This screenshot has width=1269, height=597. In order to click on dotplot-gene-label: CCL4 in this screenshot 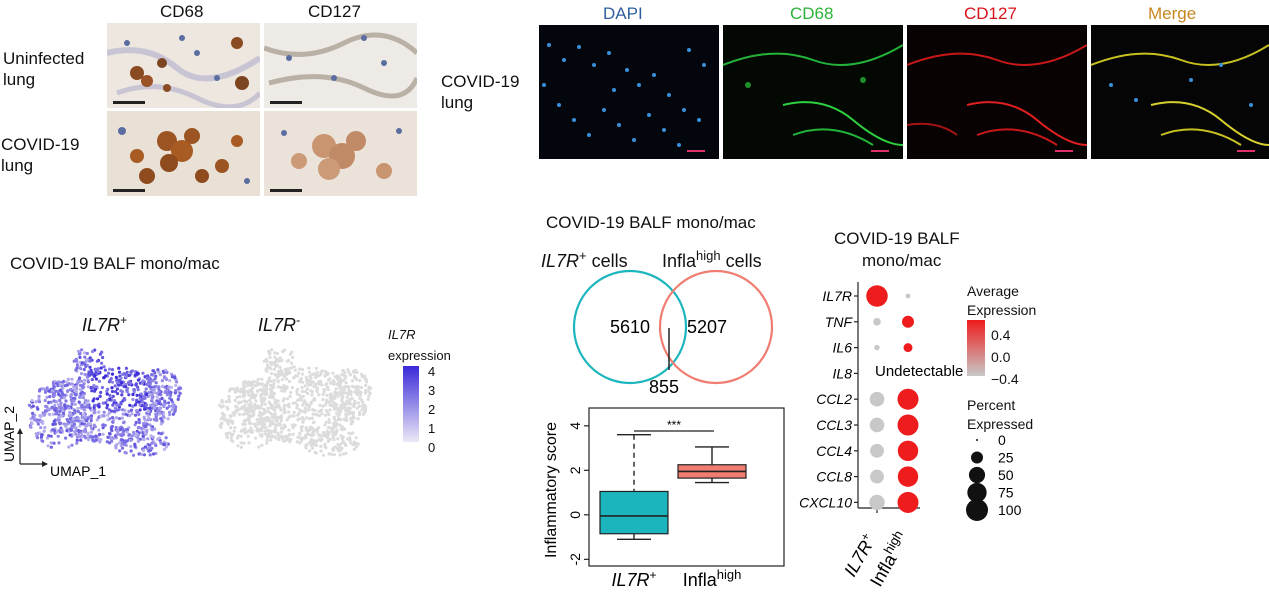, I will do `click(834, 451)`.